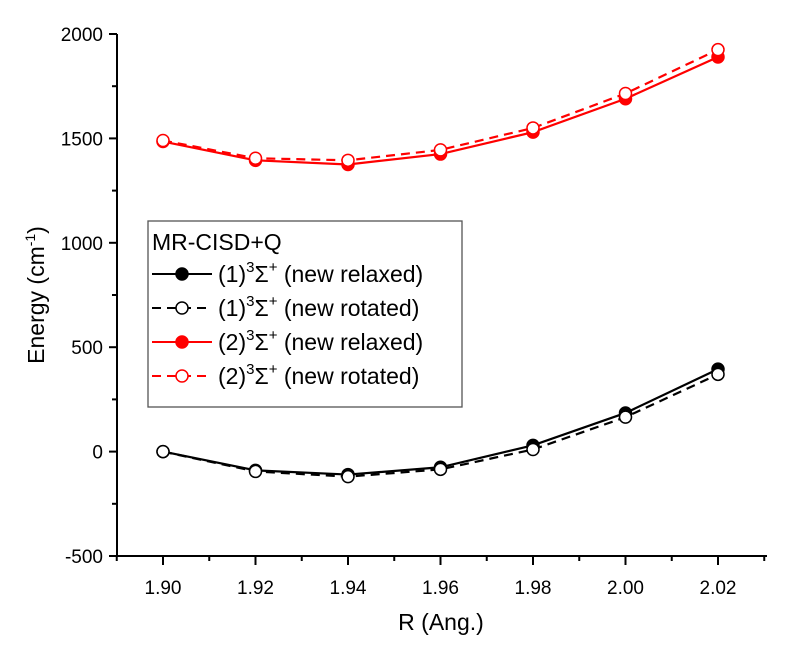 Image resolution: width=800 pixels, height=654 pixels. What do you see at coordinates (441, 622) in the screenshot?
I see `x-axis-title: R (Ang.)` at bounding box center [441, 622].